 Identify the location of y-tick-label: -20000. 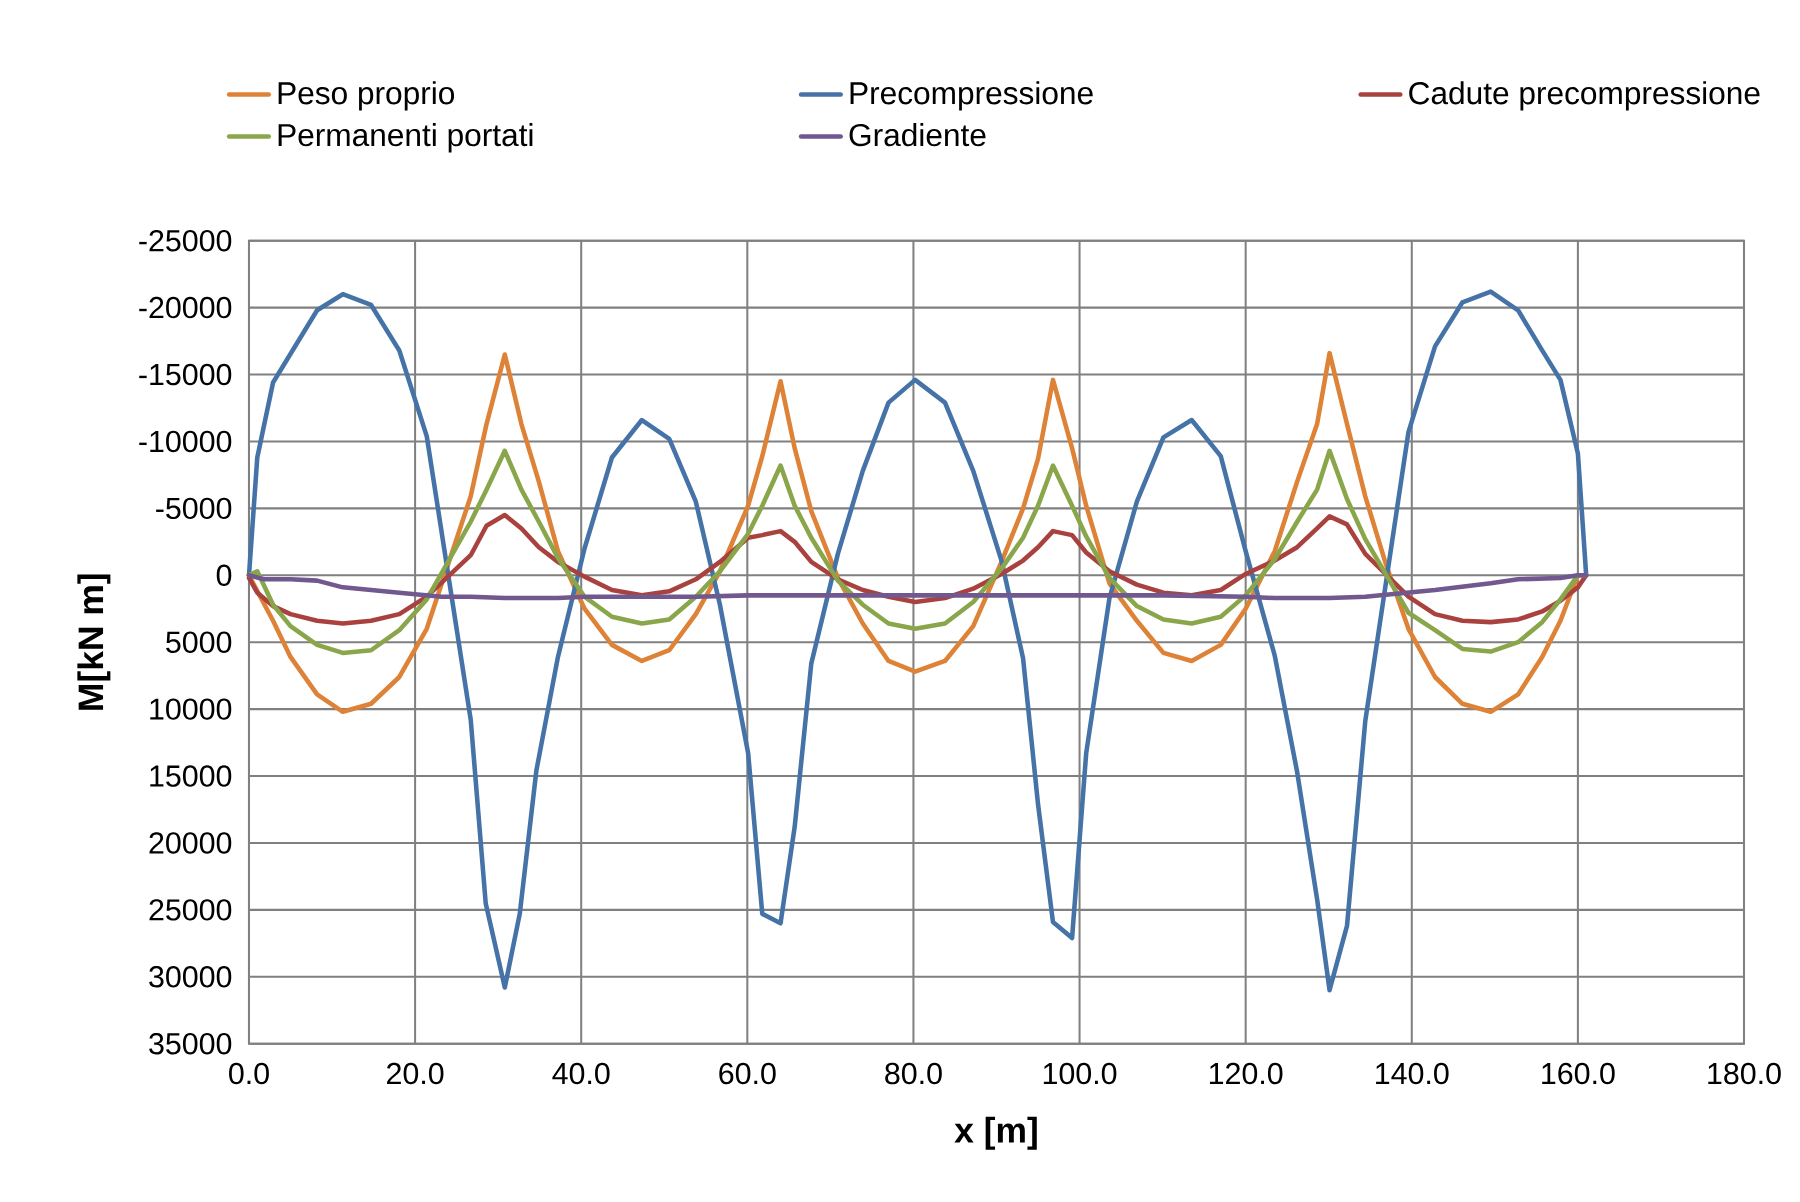
(185, 308).